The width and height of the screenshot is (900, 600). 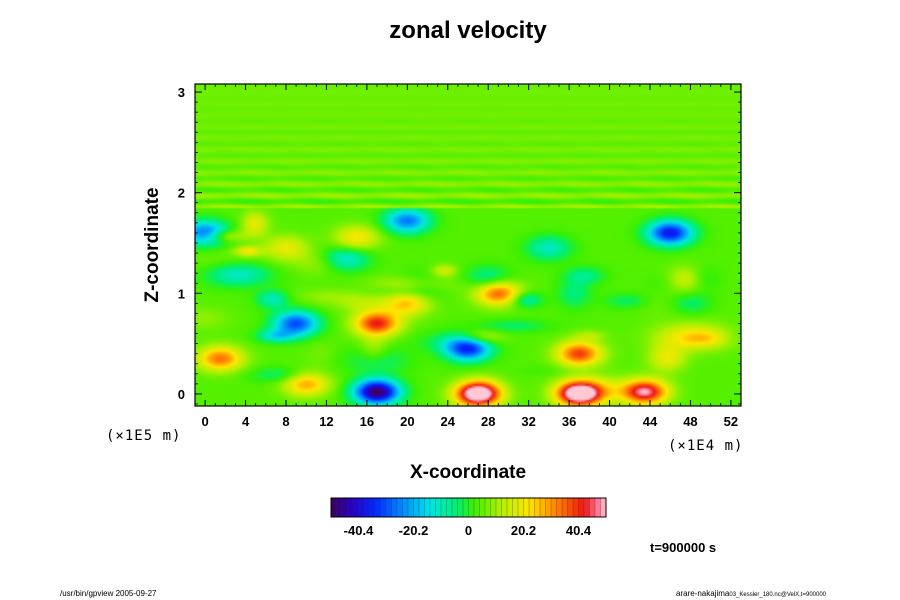 What do you see at coordinates (285, 421) in the screenshot?
I see `x-tick-label: 8` at bounding box center [285, 421].